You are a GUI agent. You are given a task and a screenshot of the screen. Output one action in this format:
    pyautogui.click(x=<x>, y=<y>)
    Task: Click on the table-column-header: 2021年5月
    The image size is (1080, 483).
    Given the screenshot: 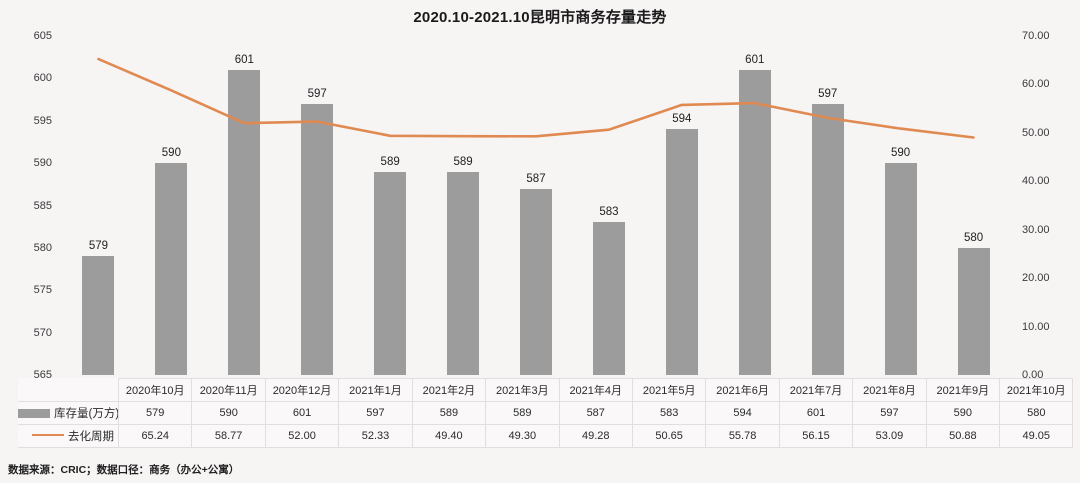 What is the action you would take?
    pyautogui.click(x=669, y=390)
    